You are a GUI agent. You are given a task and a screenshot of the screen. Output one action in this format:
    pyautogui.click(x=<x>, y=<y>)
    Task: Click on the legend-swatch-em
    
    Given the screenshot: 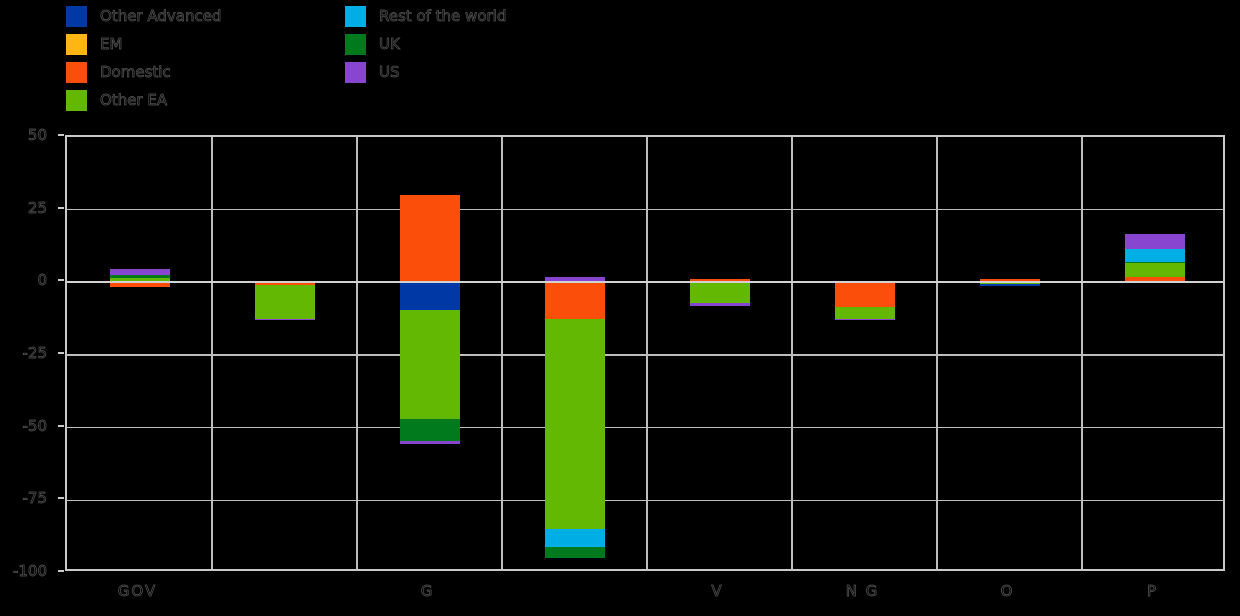 What is the action you would take?
    pyautogui.click(x=76, y=44)
    